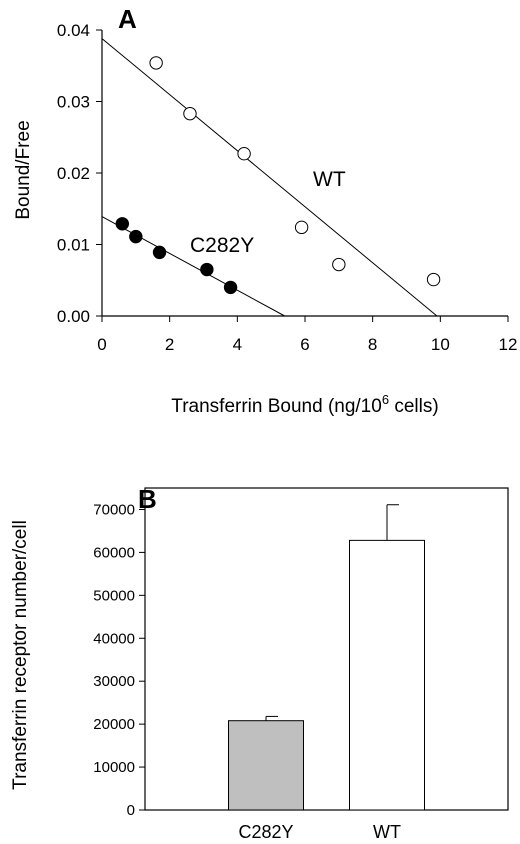 The height and width of the screenshot is (844, 520). What do you see at coordinates (372, 344) in the screenshot?
I see `x-tick-label-a: 8` at bounding box center [372, 344].